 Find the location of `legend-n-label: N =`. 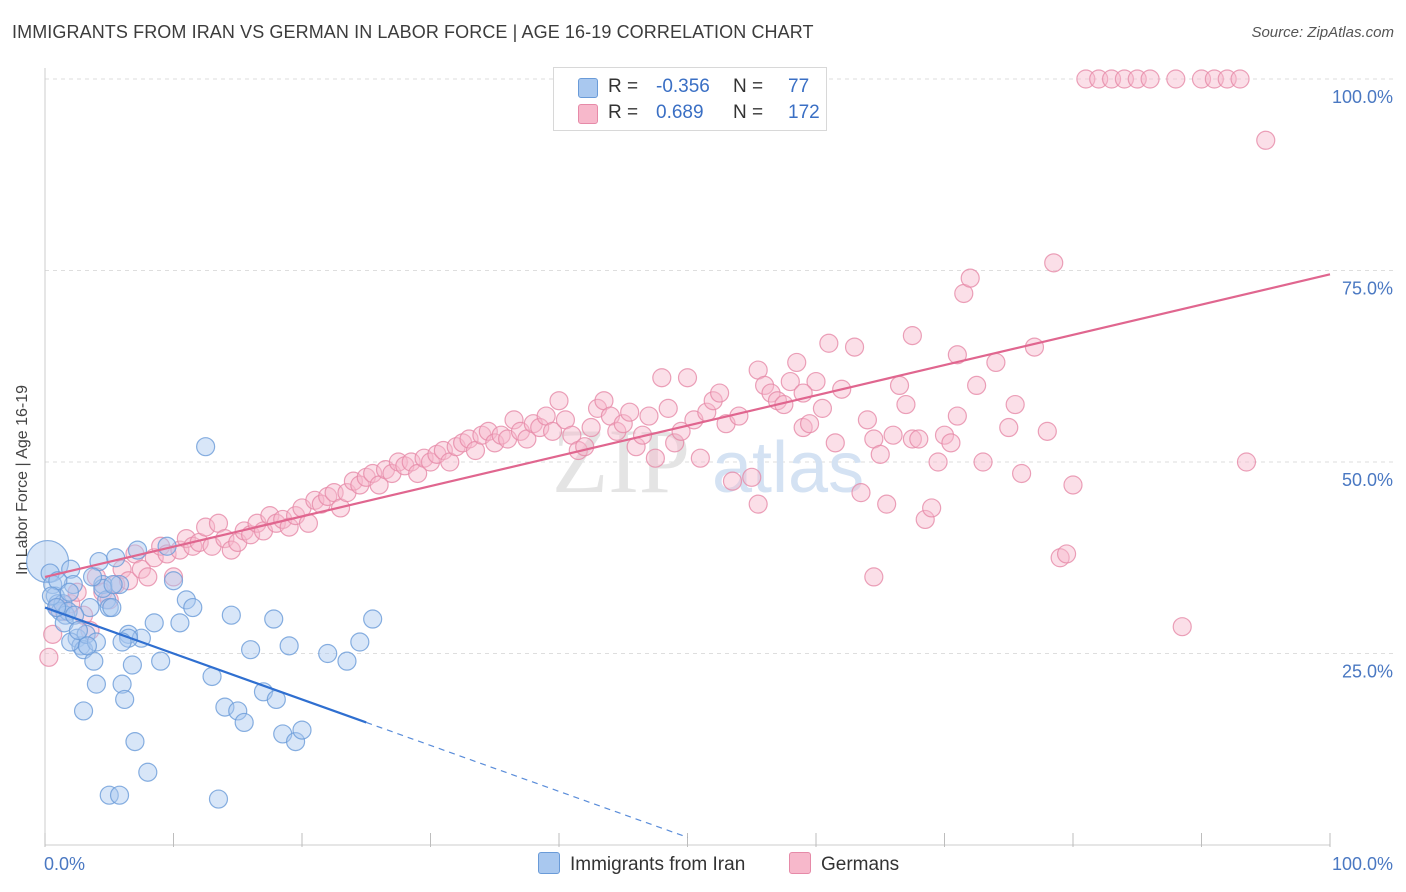

legend-n-label: N = is located at coordinates (748, 112).